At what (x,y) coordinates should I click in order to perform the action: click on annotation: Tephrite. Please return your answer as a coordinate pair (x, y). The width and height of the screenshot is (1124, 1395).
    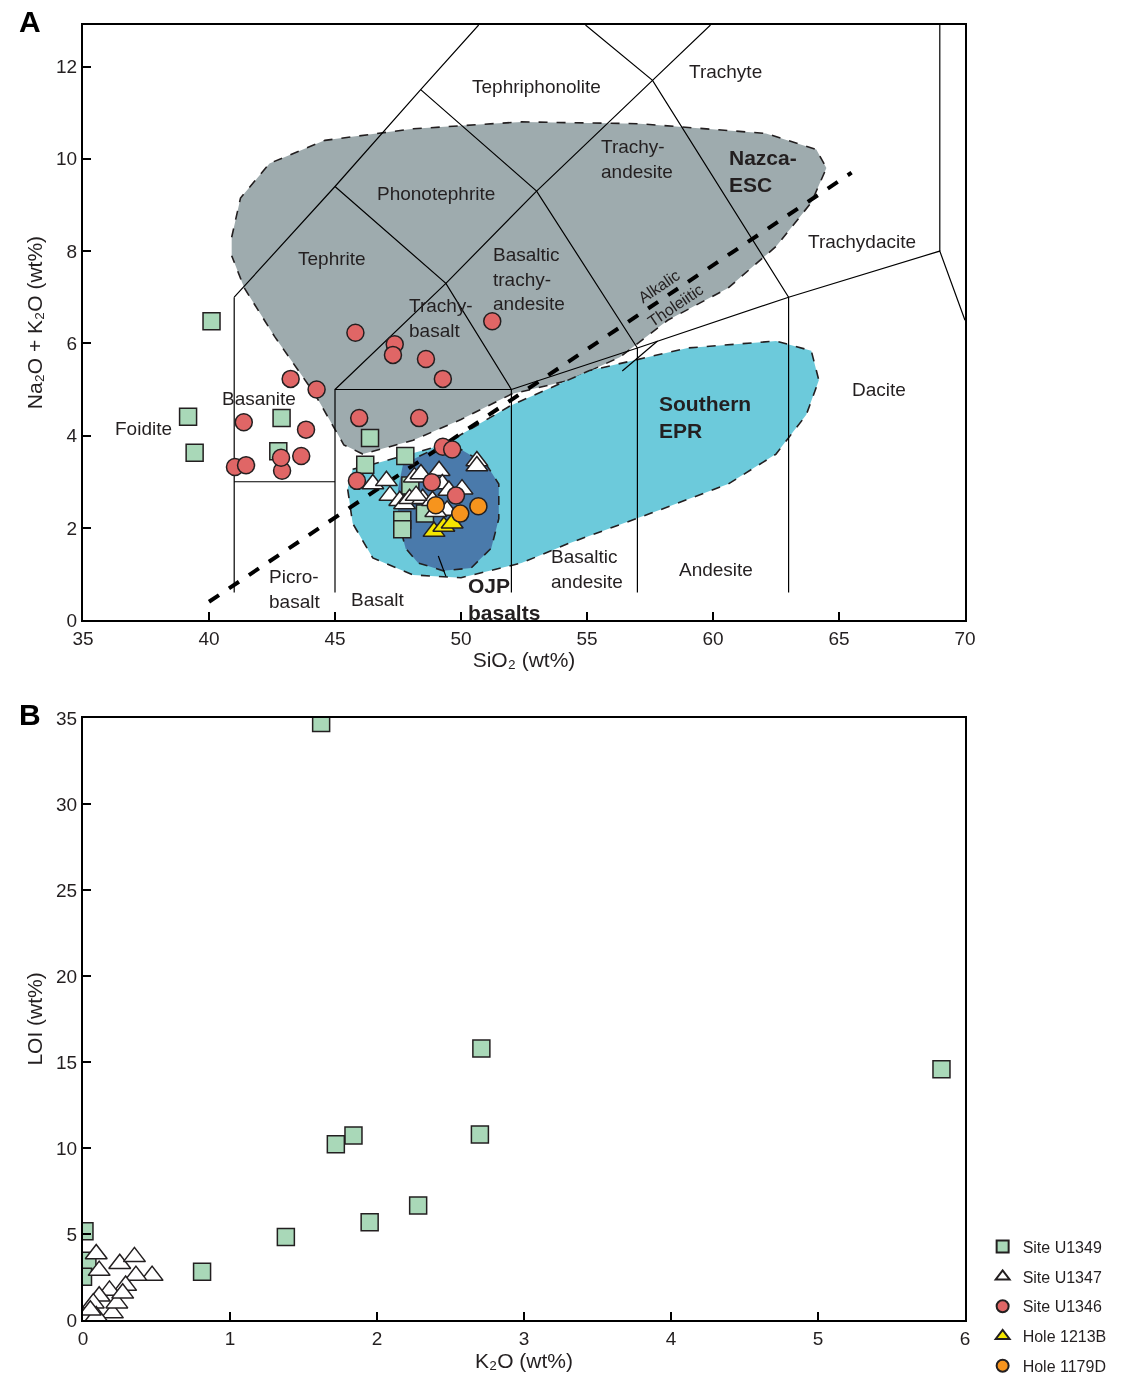
    Looking at the image, I should click on (332, 258).